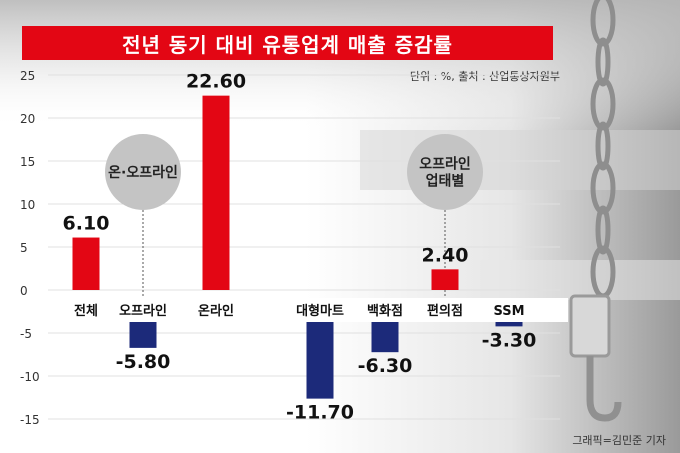  I want to click on value-label: -3.30, so click(509, 340).